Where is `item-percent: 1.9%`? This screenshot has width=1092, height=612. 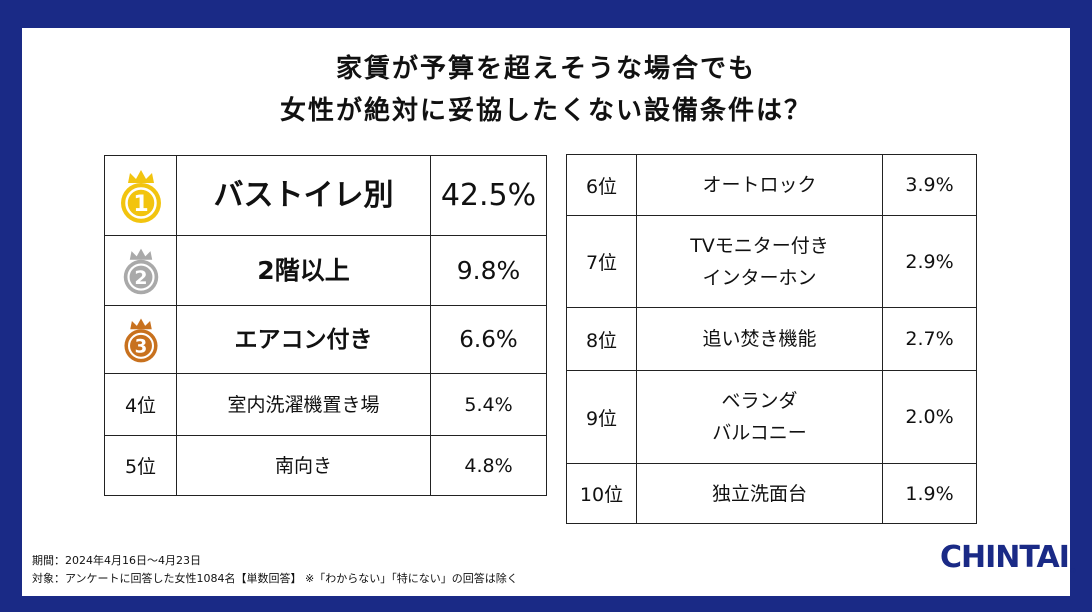
item-percent: 1.9% is located at coordinates (929, 493).